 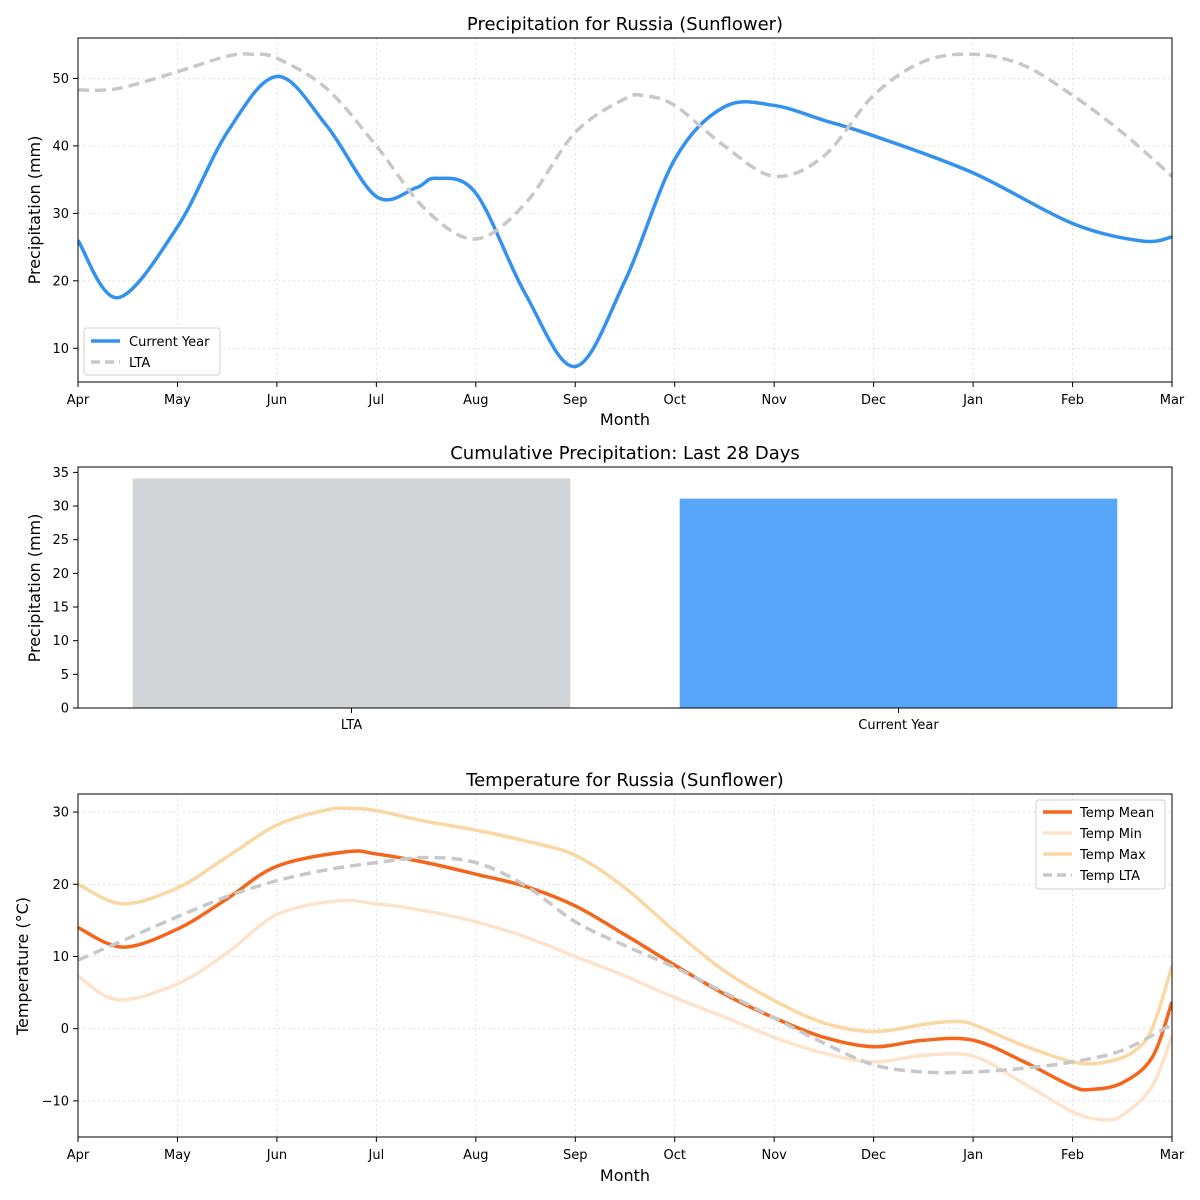 I want to click on precip-x-tick-label: May, so click(x=177, y=400).